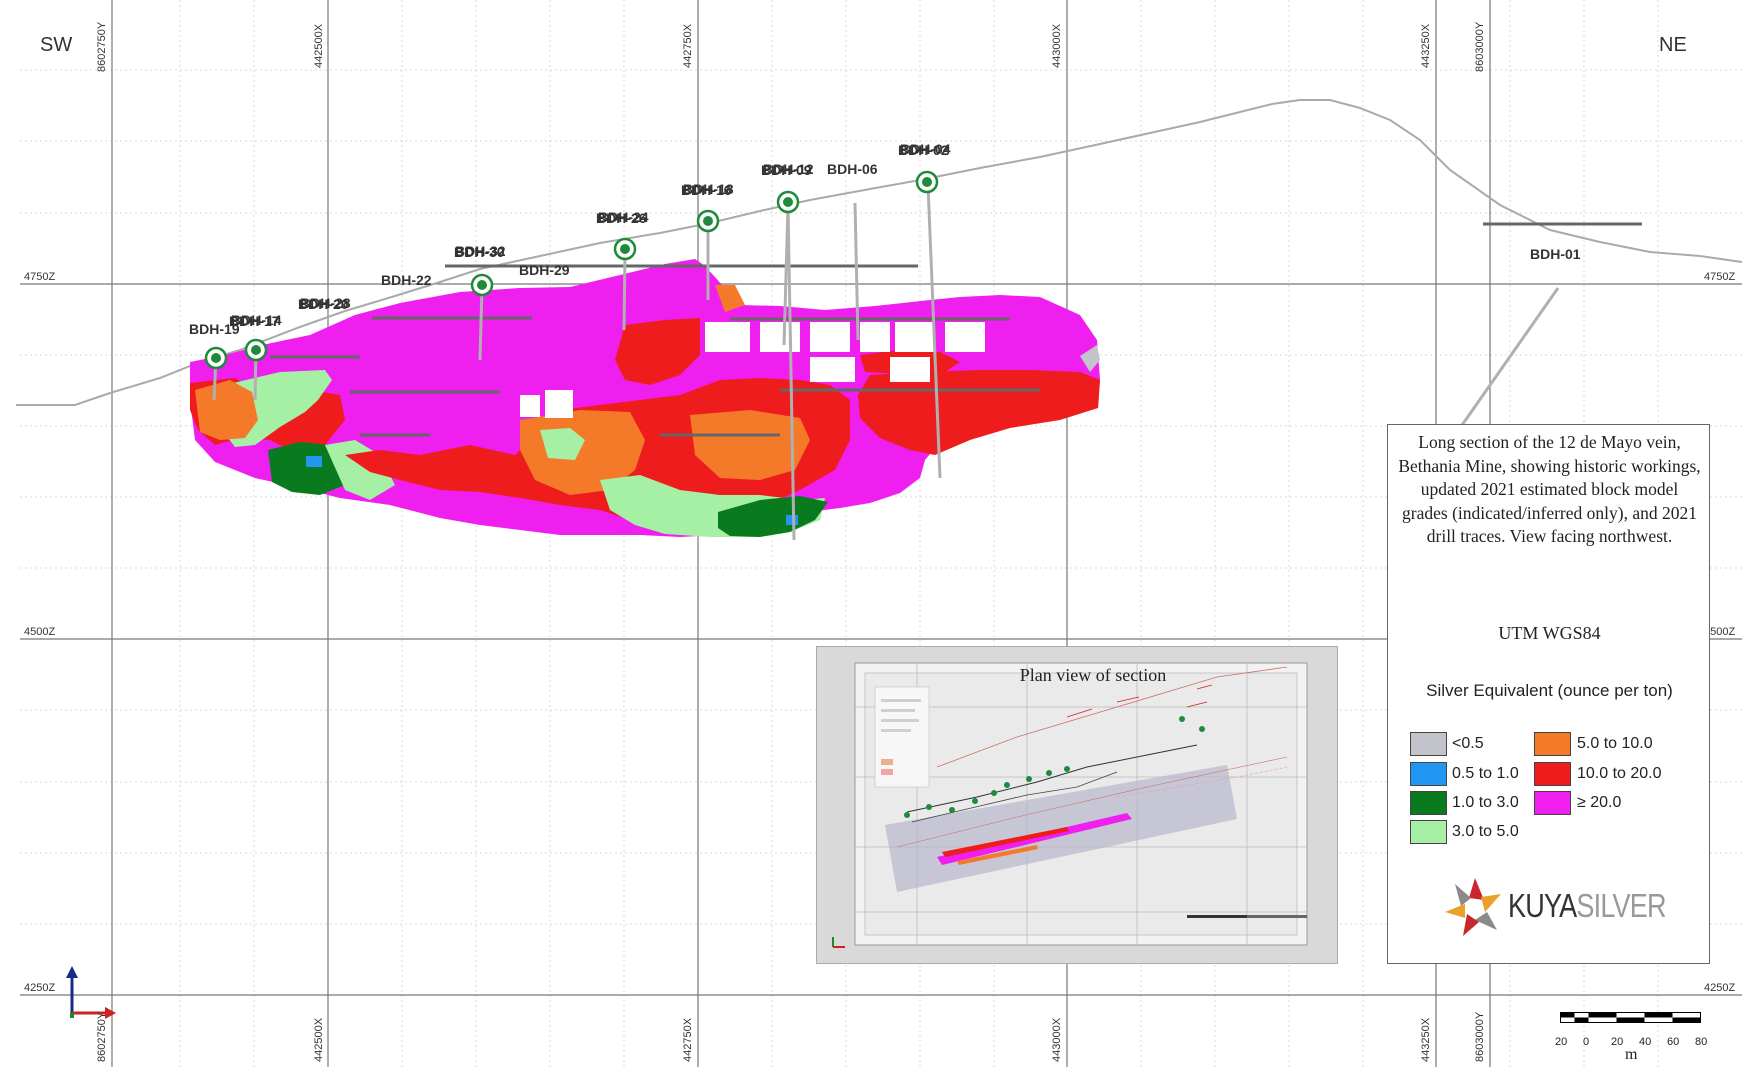 The width and height of the screenshot is (1742, 1072). I want to click on label-1-3: 1.0 to 3.0, so click(1485, 802).